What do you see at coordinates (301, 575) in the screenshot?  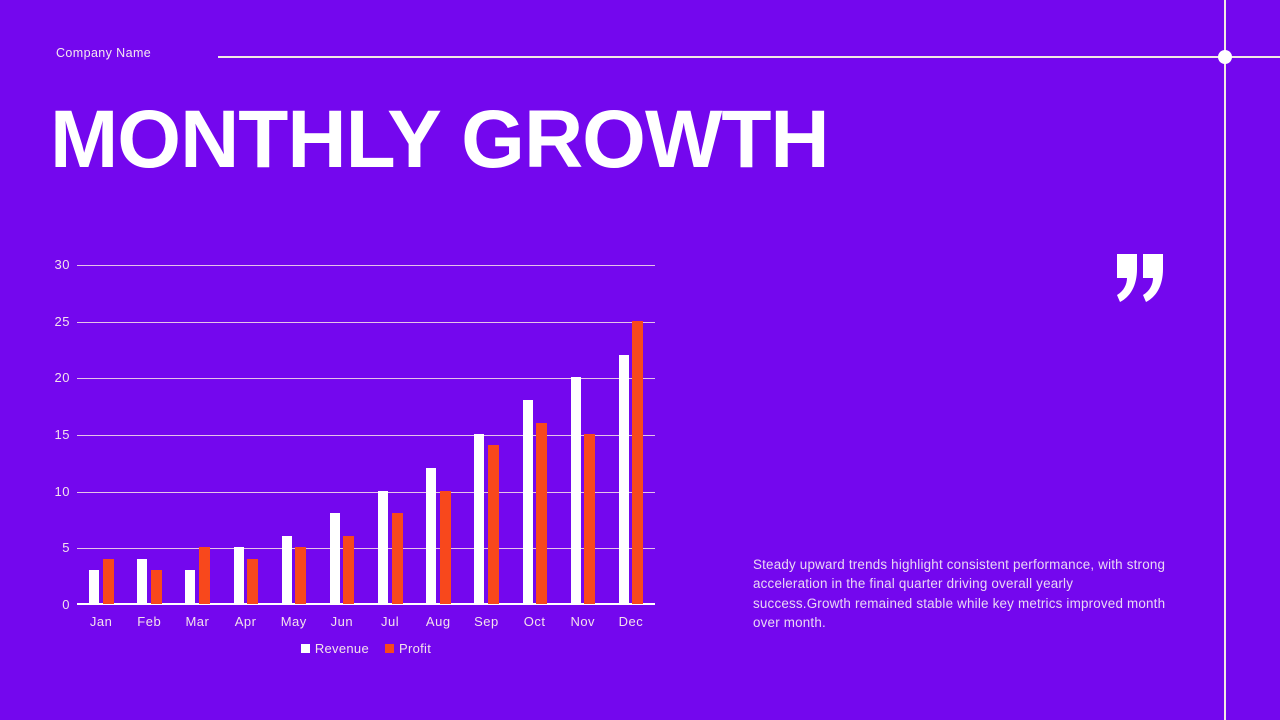 I see `bar-profit-may` at bounding box center [301, 575].